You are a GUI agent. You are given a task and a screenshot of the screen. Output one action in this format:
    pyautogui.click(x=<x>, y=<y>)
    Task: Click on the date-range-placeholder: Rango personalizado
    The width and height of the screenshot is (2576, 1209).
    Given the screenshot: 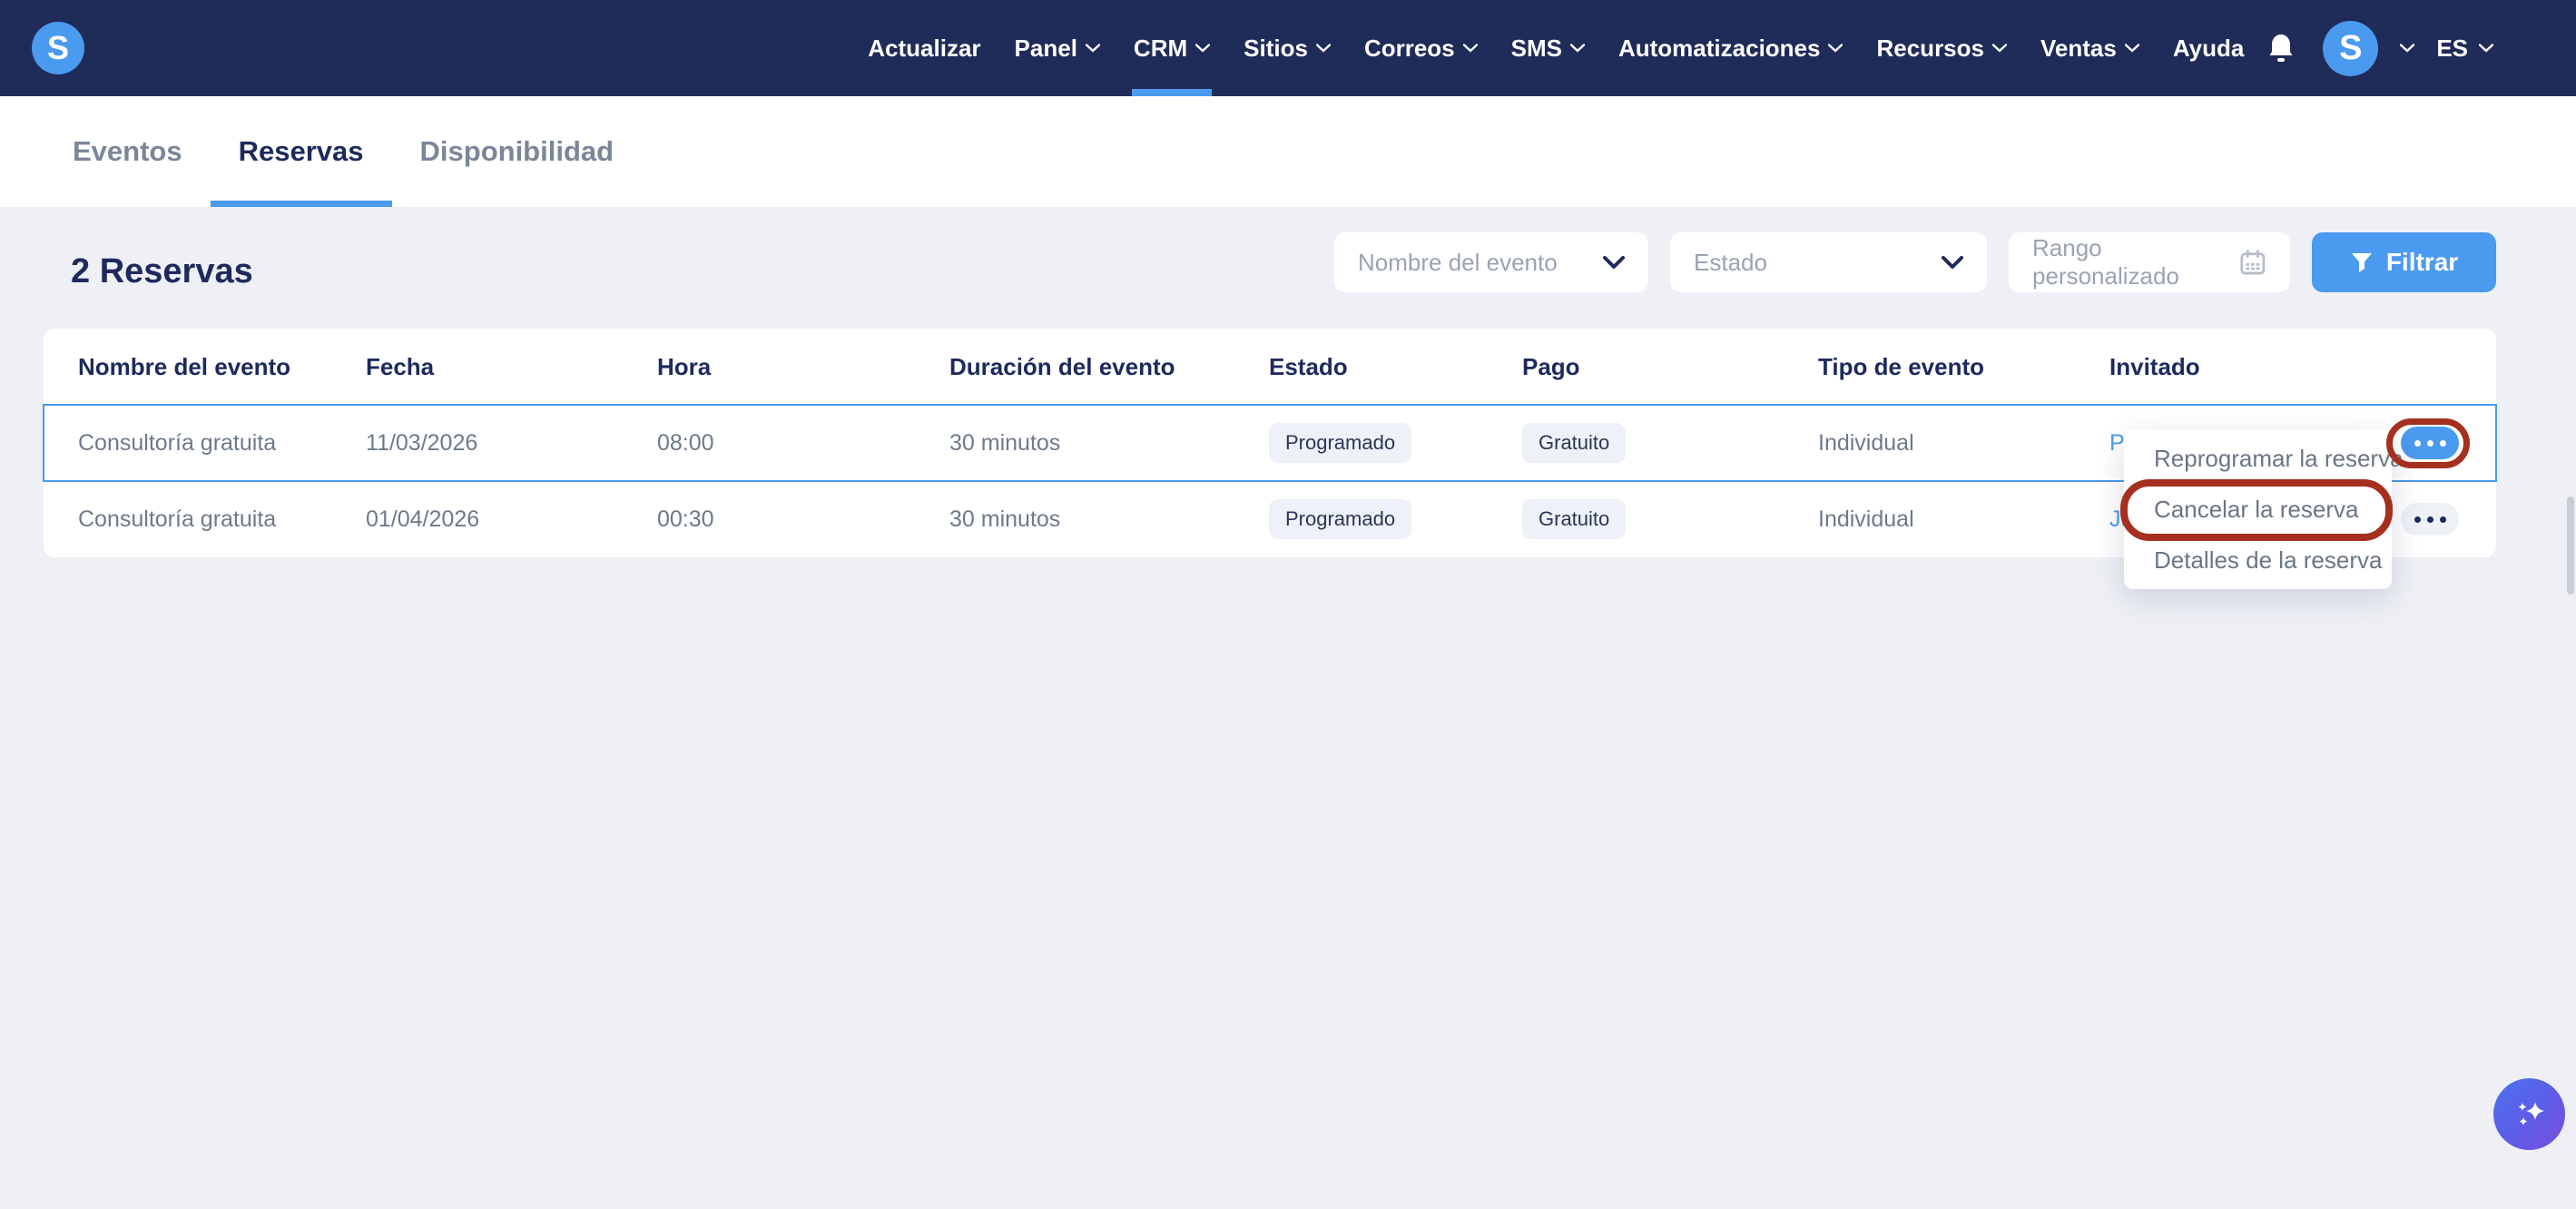 What is the action you would take?
    pyautogui.click(x=2105, y=262)
    